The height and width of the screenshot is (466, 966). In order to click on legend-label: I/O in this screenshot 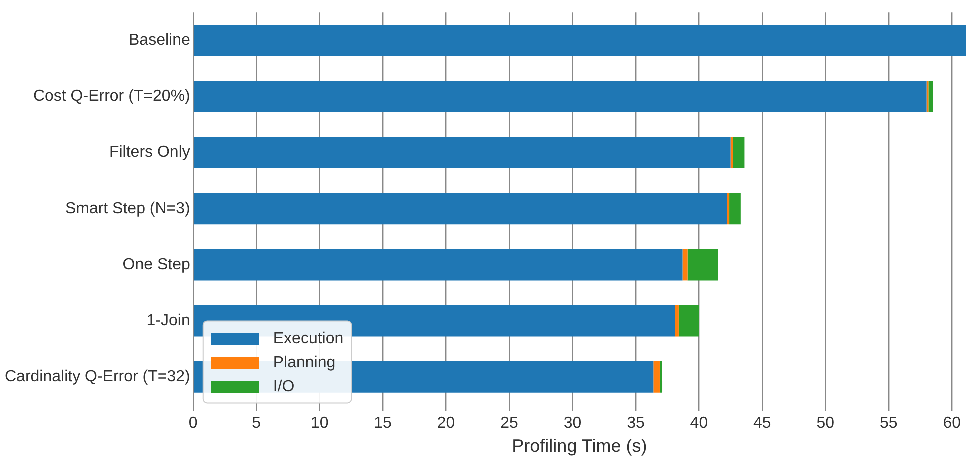, I will do `click(284, 387)`.